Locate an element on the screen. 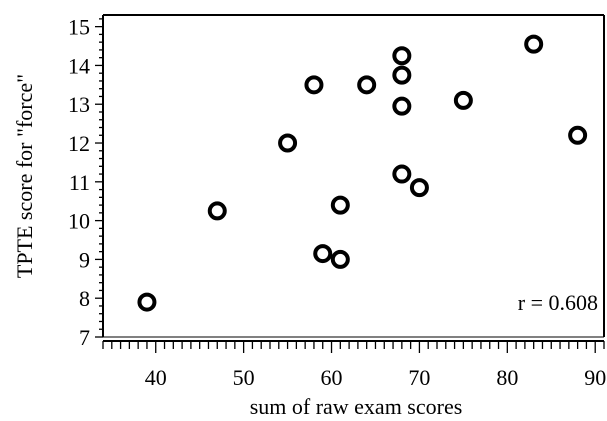  x-tick-label: 80 is located at coordinates (507, 377).